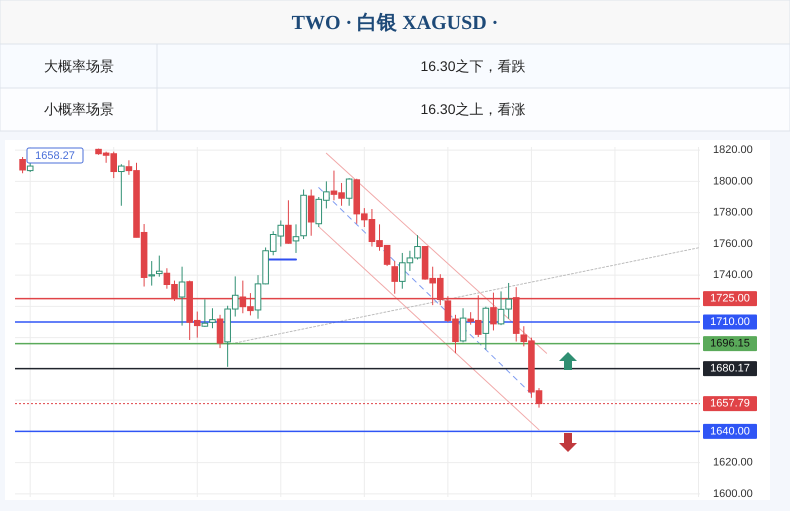  Describe the element at coordinates (395, 23) in the screenshot. I see `chart-title: TWO · 白银 XAGUSD ·` at that location.